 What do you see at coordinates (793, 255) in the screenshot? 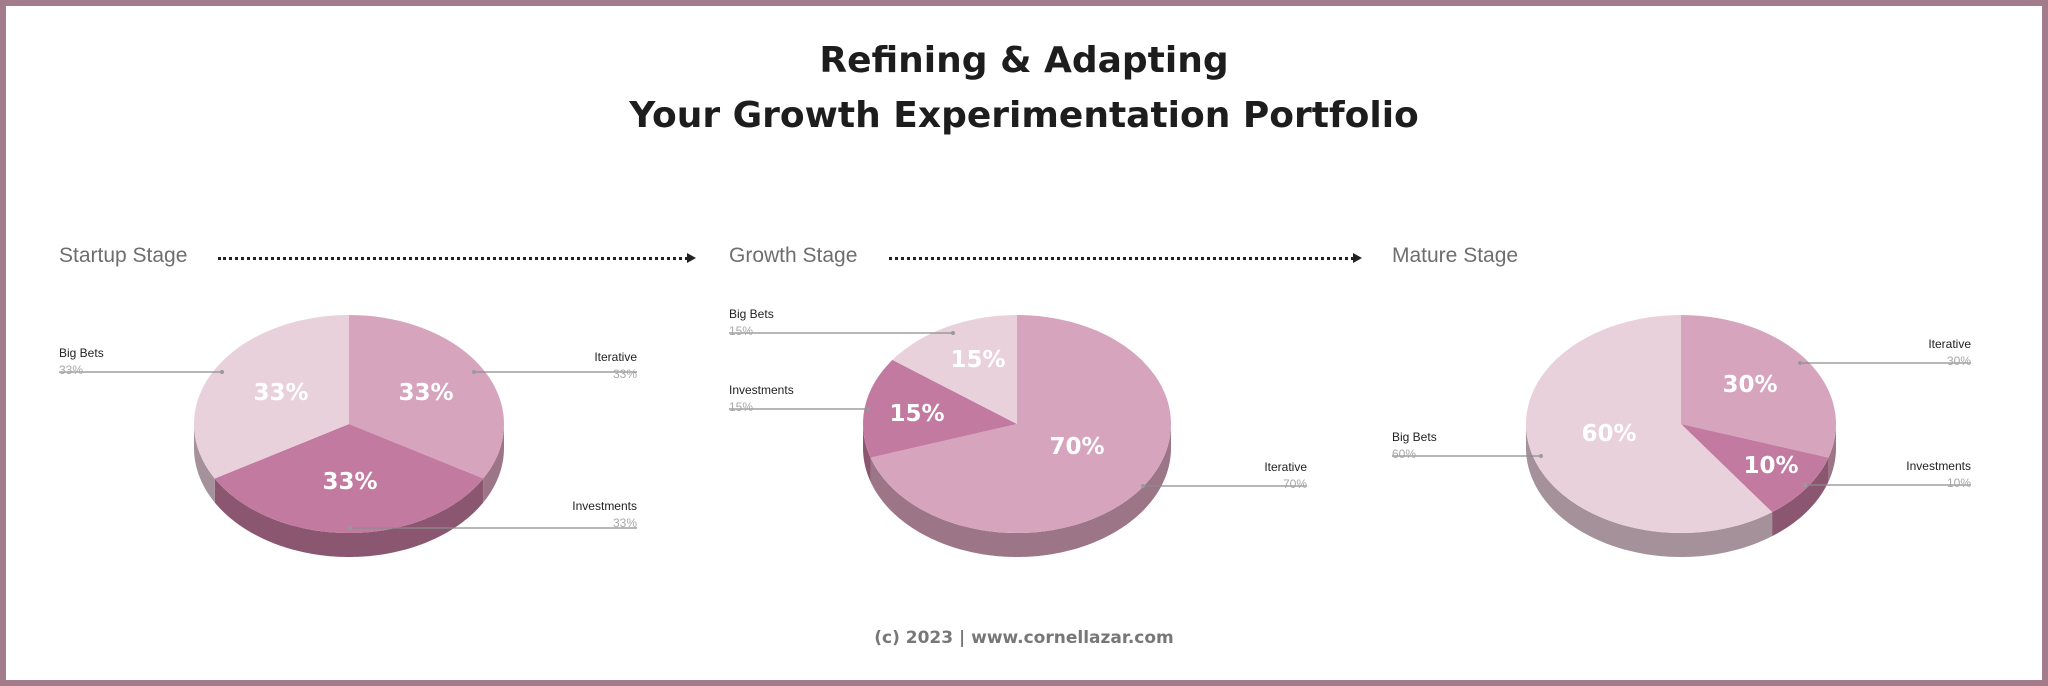
I see `stage-label-growth: Growth Stage` at bounding box center [793, 255].